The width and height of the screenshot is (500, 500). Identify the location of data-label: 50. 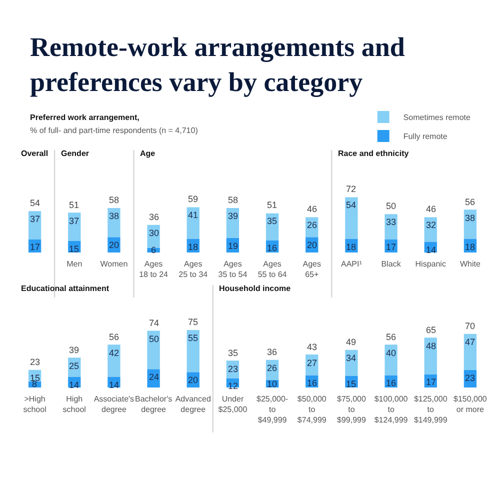
(154, 339).